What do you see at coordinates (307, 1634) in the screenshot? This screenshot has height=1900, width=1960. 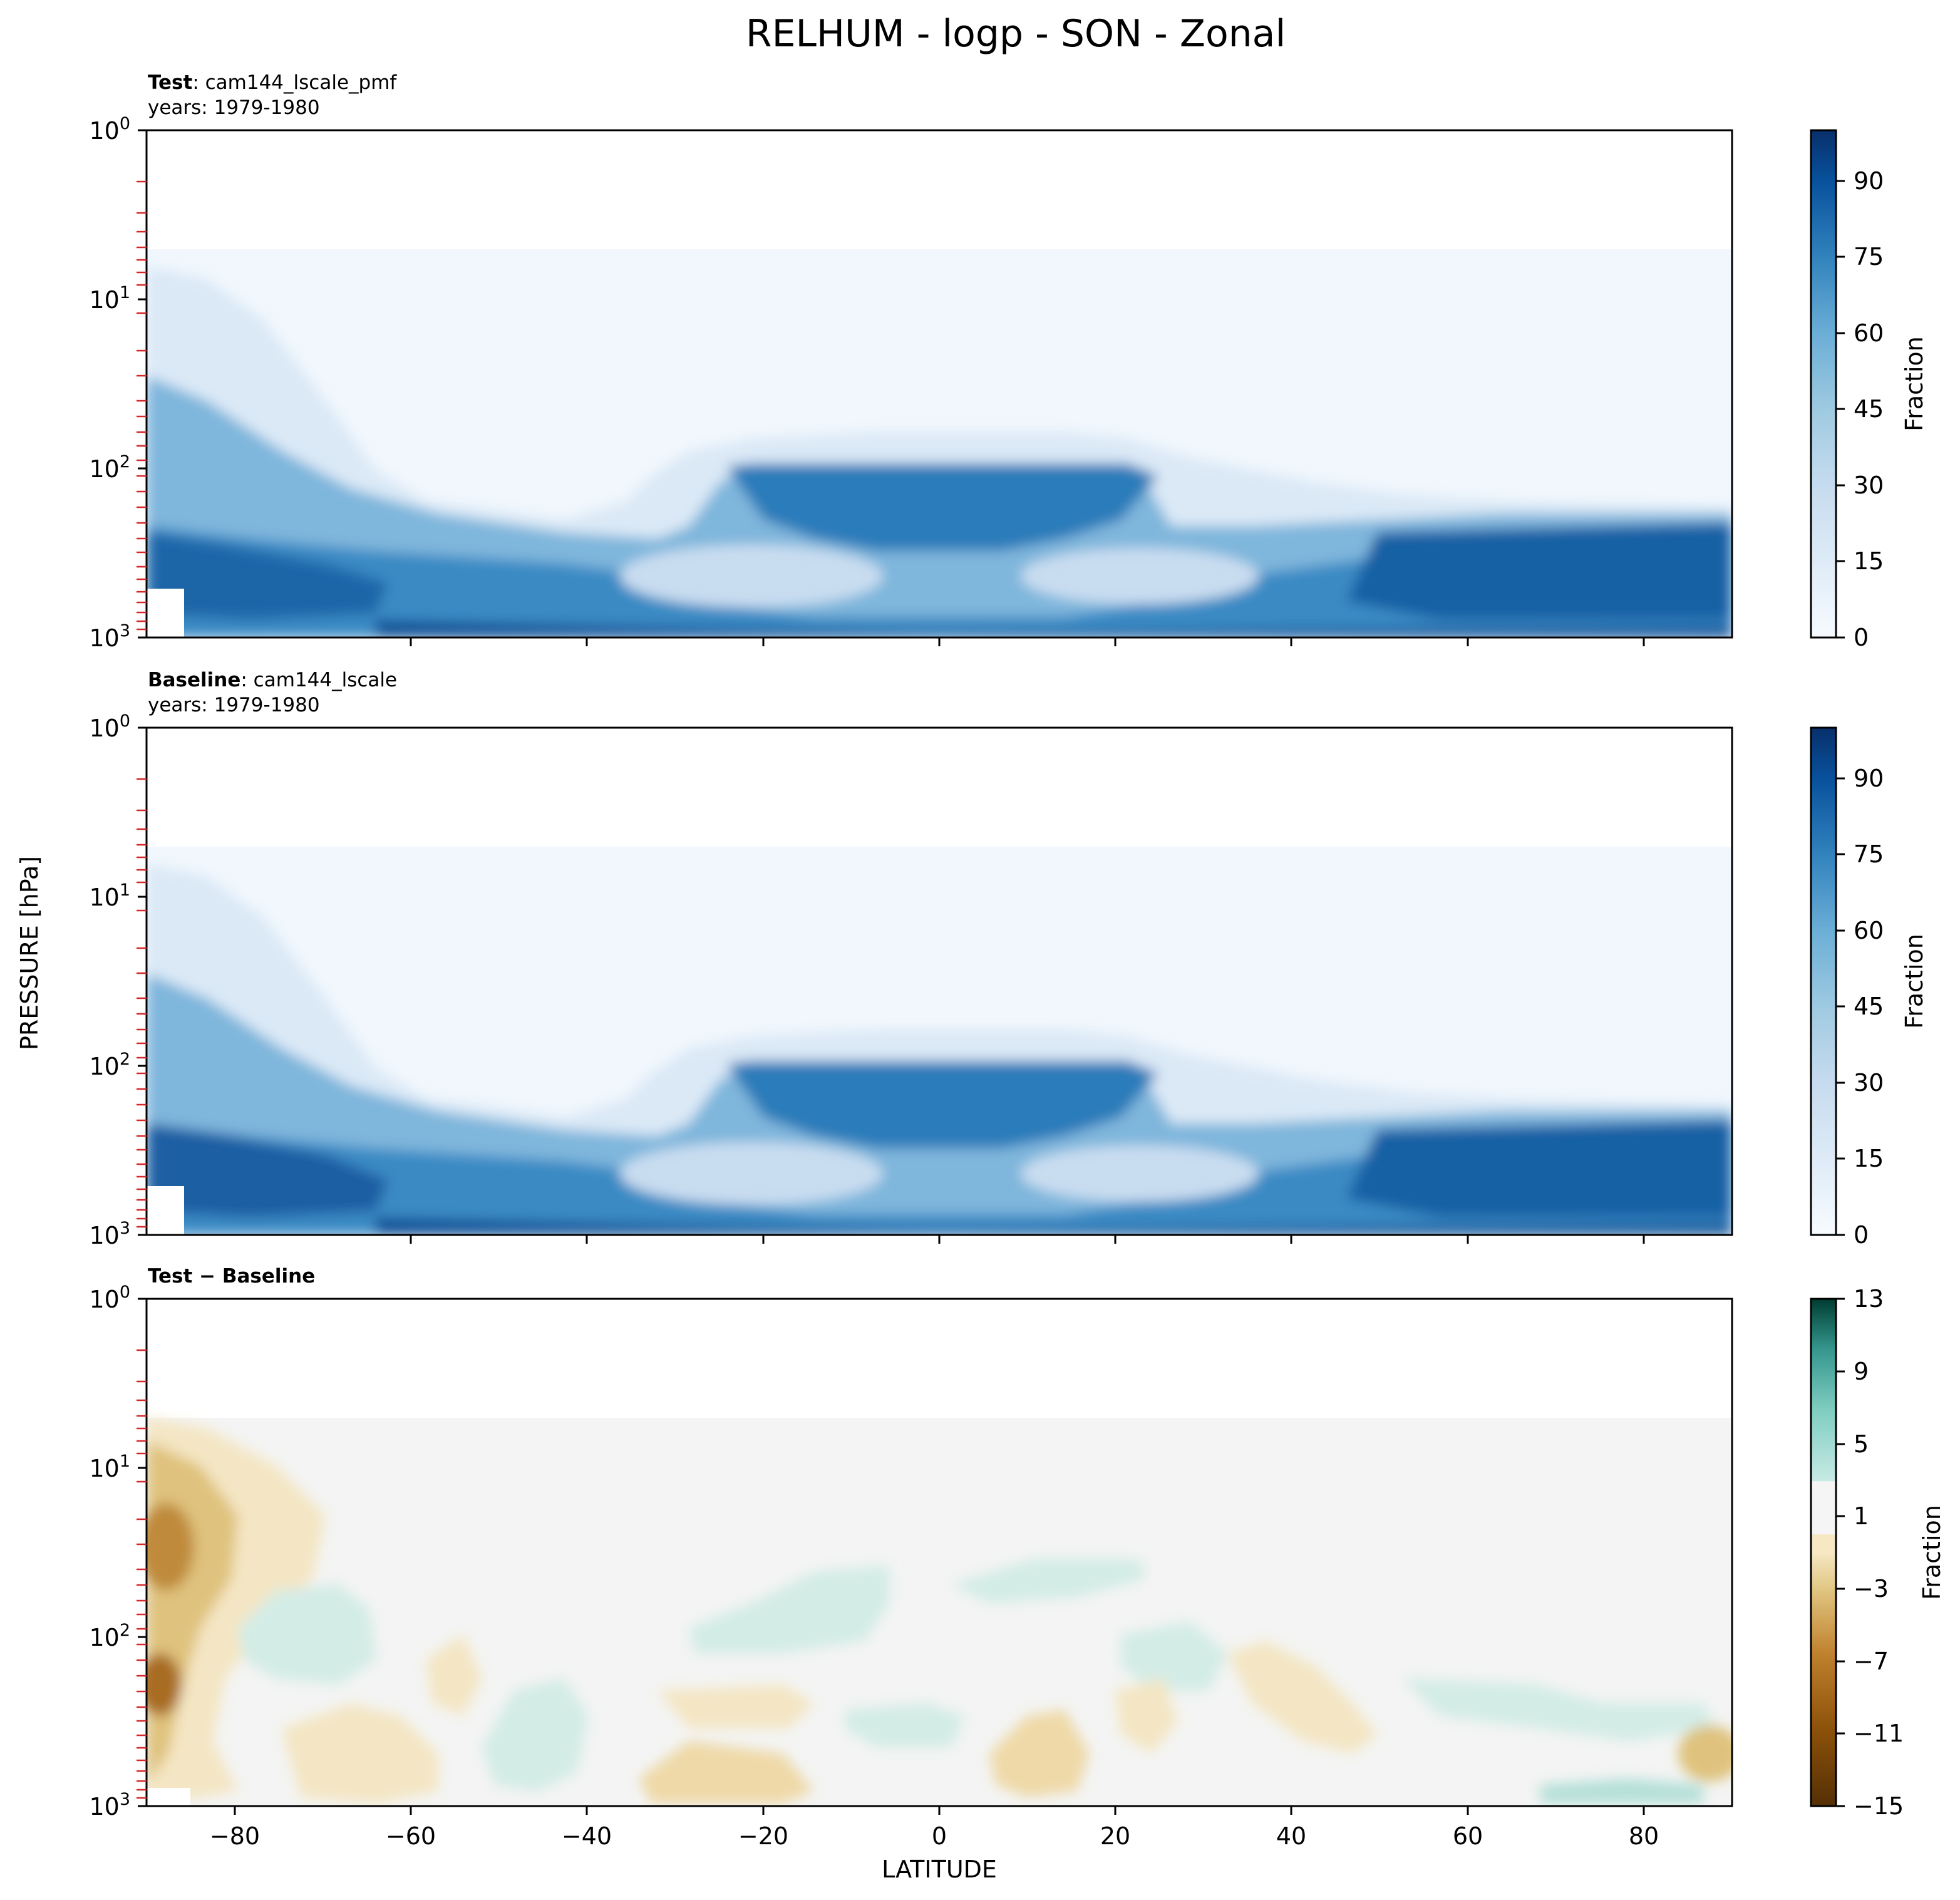 I see `panel-diff-moist-patch-south` at bounding box center [307, 1634].